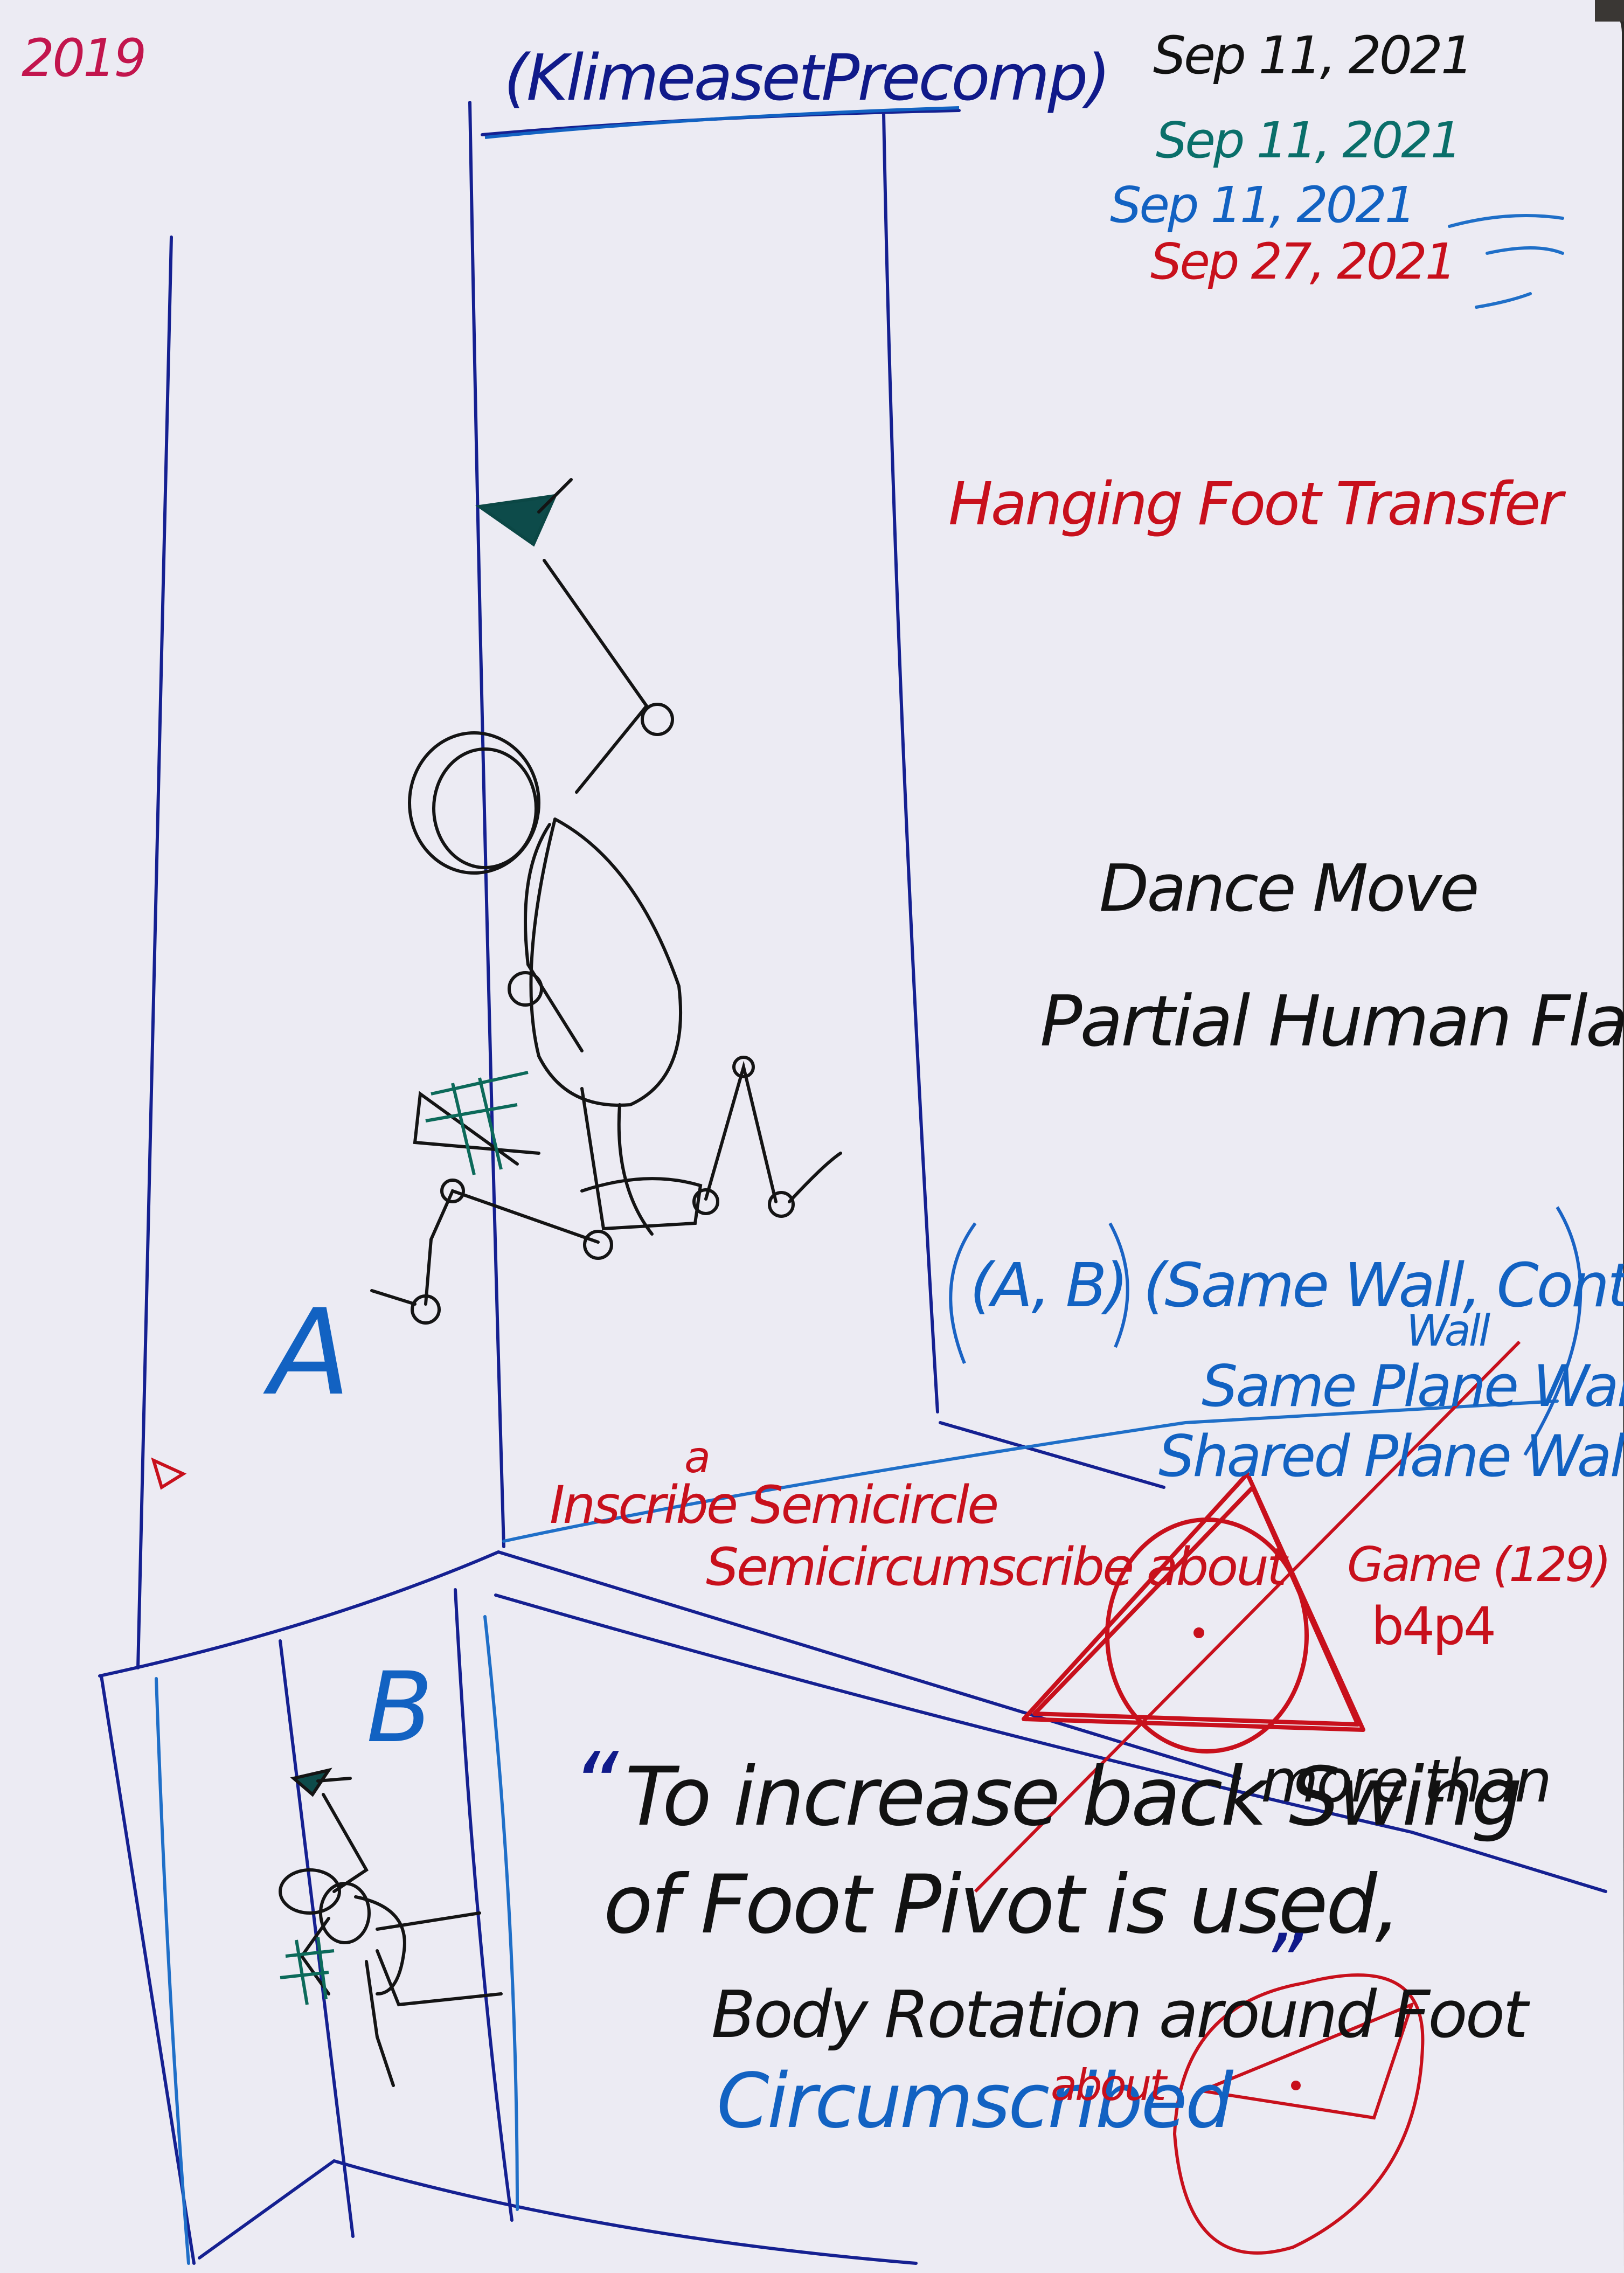  What do you see at coordinates (1074, 1797) in the screenshot?
I see `quote-line-1: To increase back Swing` at bounding box center [1074, 1797].